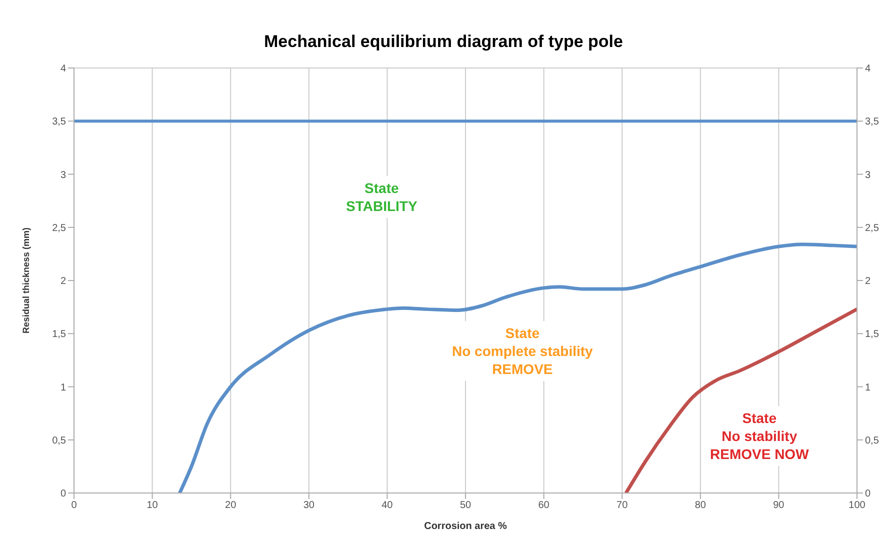  Describe the element at coordinates (59, 122) in the screenshot. I see `y-tick-label: 3,5` at that location.